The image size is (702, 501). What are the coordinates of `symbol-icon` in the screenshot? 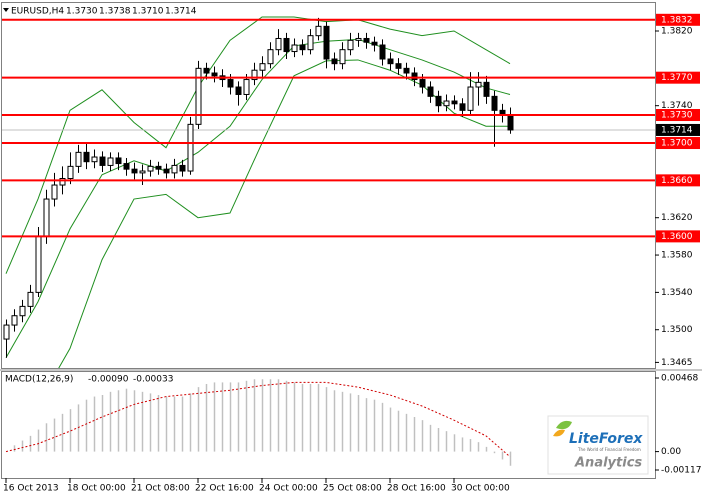 It's located at (6, 10).